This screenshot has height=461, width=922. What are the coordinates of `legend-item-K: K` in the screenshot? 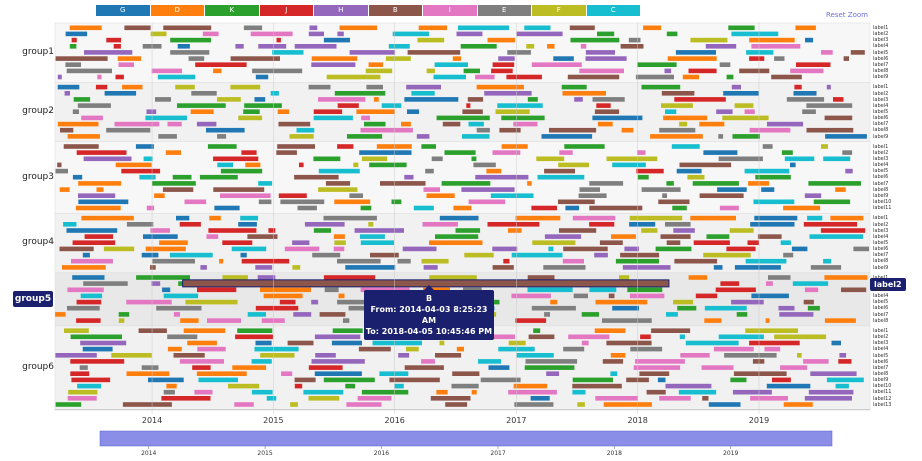 It's located at (232, 10).